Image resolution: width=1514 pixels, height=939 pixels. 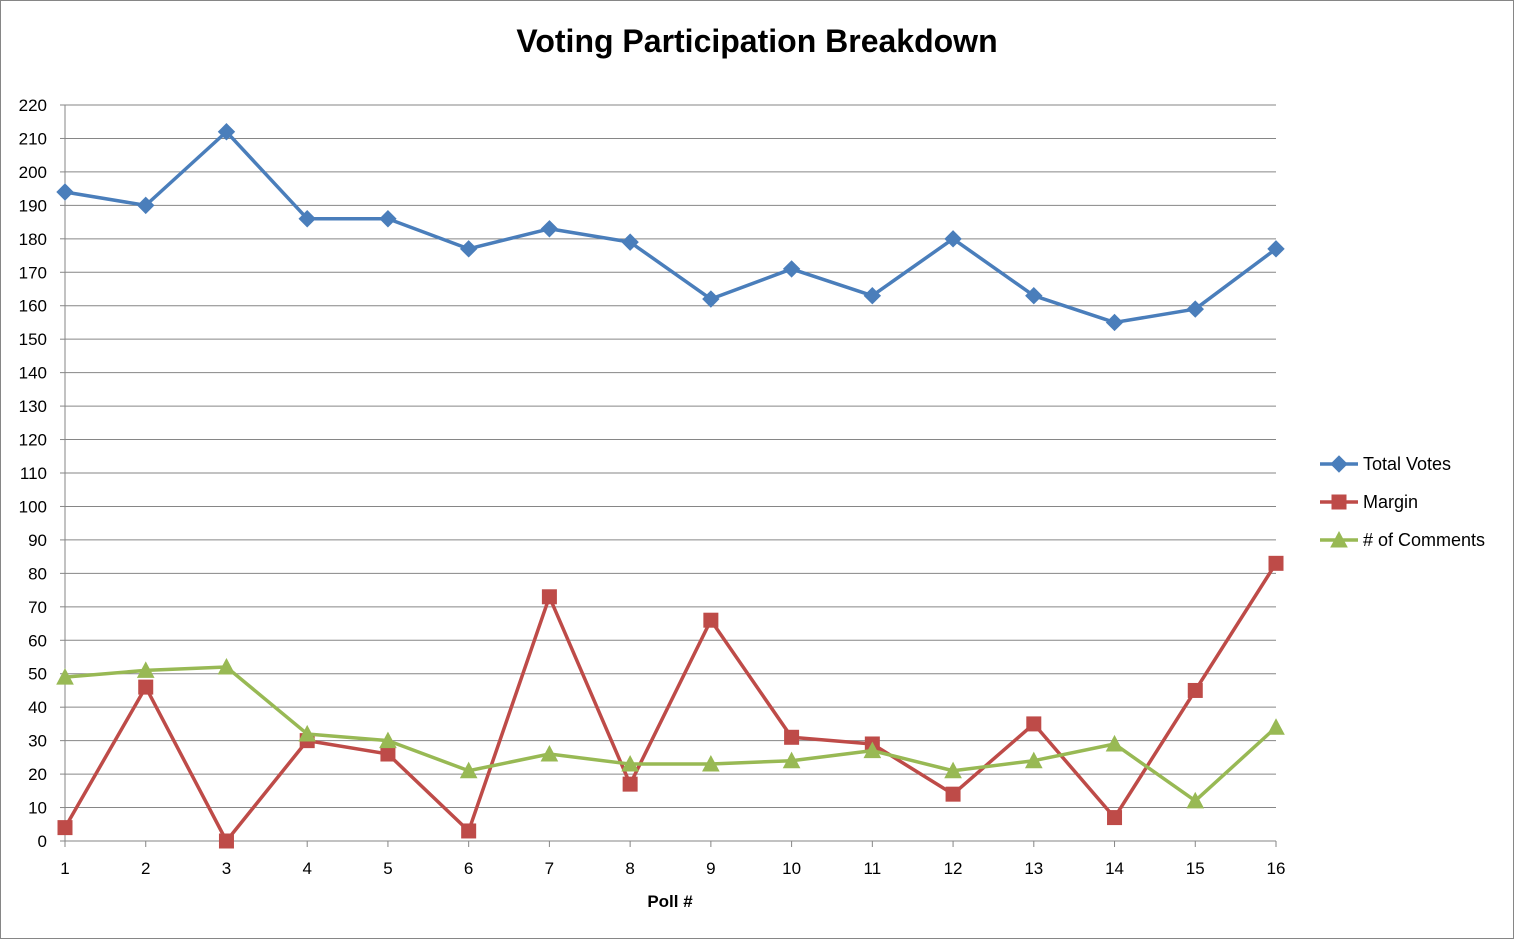 I want to click on legend-label: Margin, so click(x=1390, y=502).